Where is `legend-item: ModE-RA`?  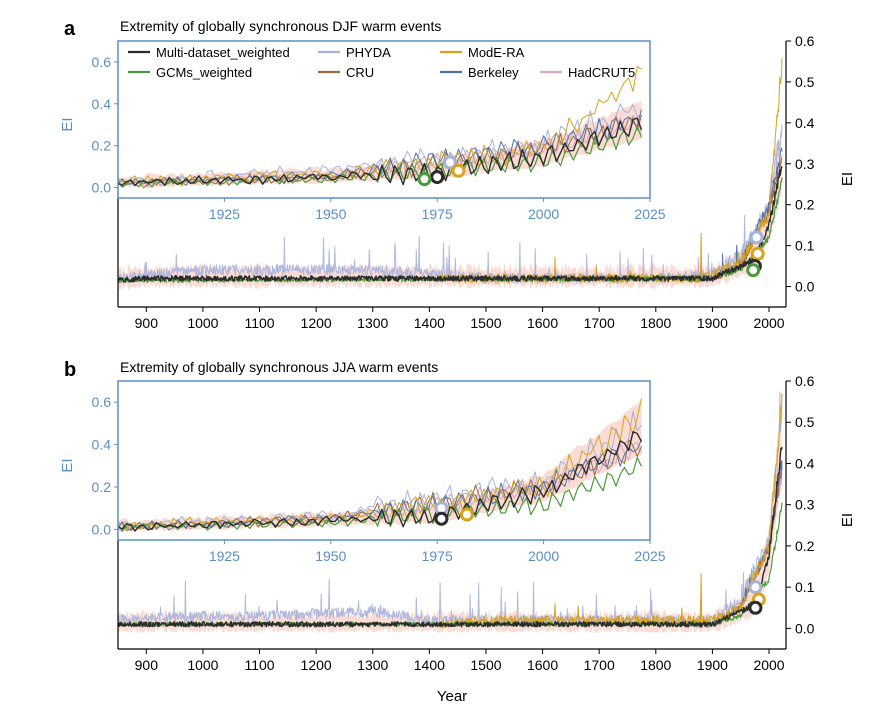 legend-item: ModE-RA is located at coordinates (482, 52).